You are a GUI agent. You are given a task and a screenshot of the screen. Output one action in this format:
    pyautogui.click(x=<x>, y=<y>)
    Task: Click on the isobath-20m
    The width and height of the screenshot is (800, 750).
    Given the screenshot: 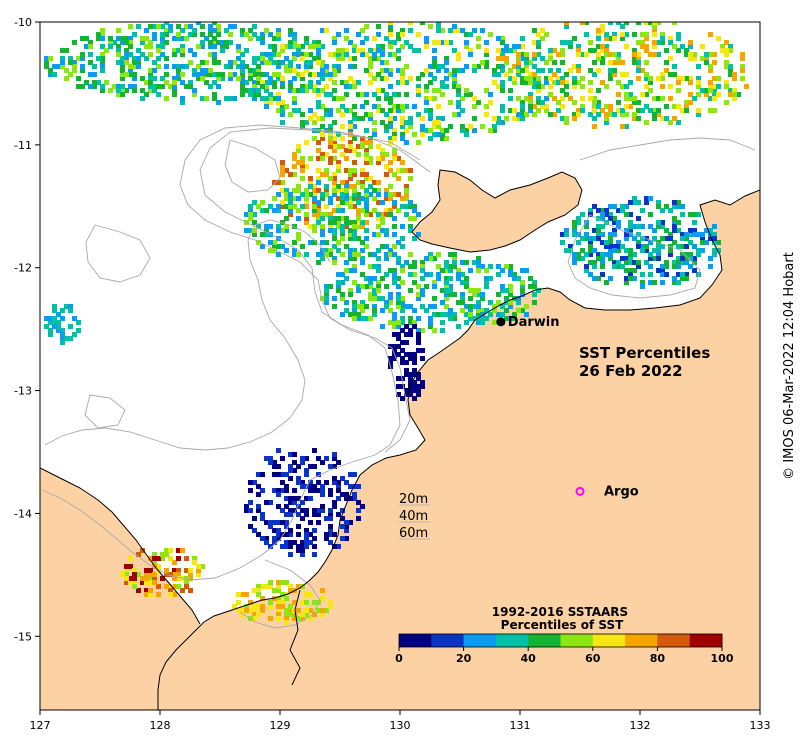 What is the action you would take?
    pyautogui.click(x=305, y=288)
    